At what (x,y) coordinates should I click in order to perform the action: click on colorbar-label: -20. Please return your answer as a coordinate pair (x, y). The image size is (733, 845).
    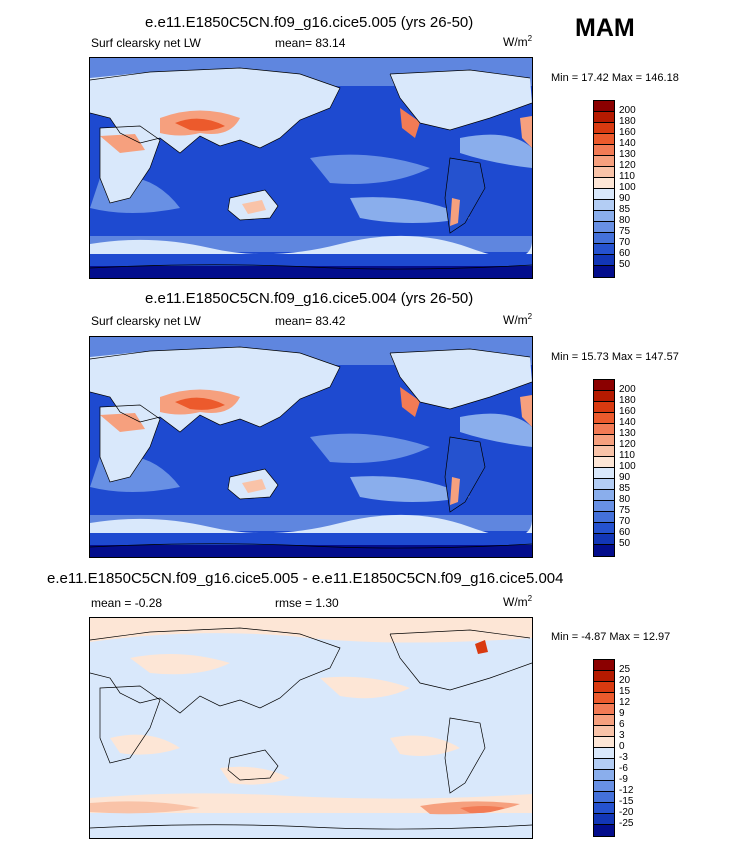
    Looking at the image, I should click on (626, 812).